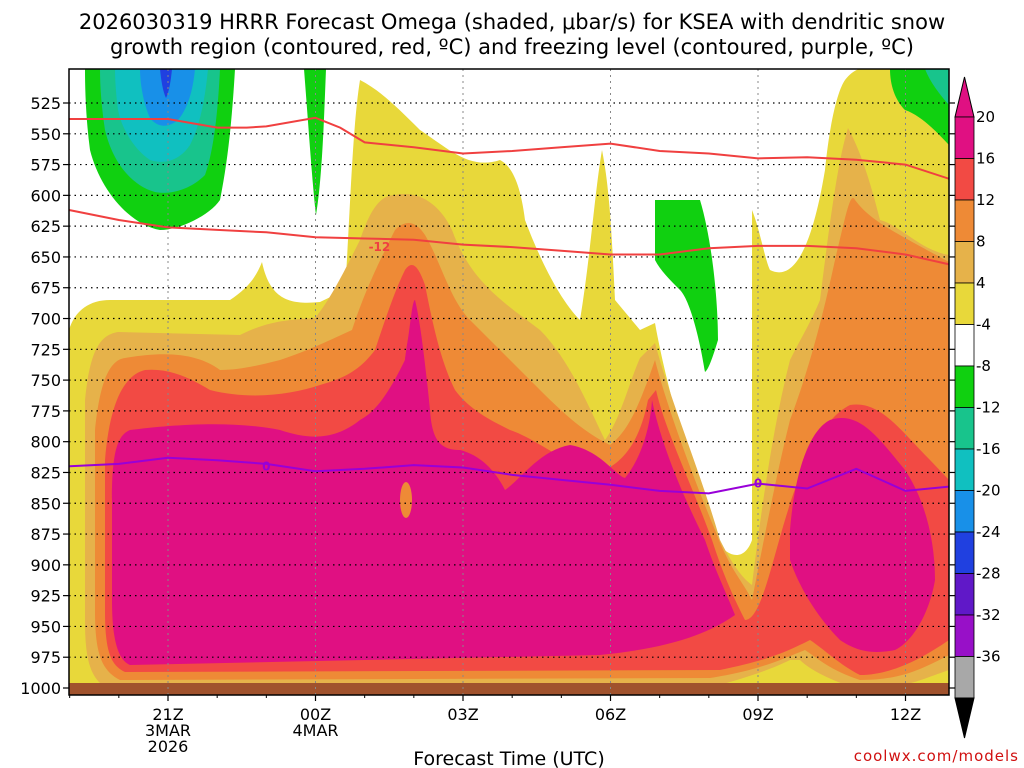 This screenshot has height=768, width=1024. What do you see at coordinates (167, 714) in the screenshot?
I see `x-tick-label: 21Z` at bounding box center [167, 714].